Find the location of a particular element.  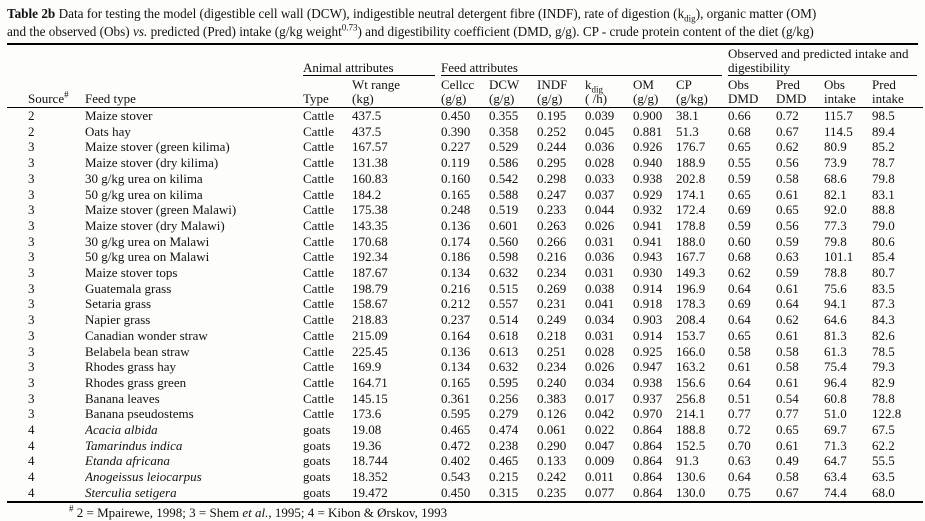

cell-obs-dmd: 0.64 is located at coordinates (739, 382).